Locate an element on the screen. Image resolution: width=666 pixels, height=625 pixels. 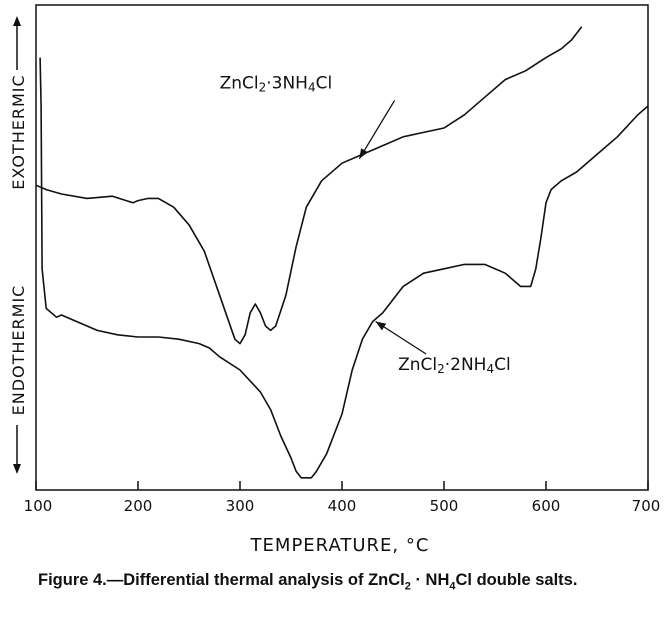
x-tick-label: 500 is located at coordinates (444, 506).